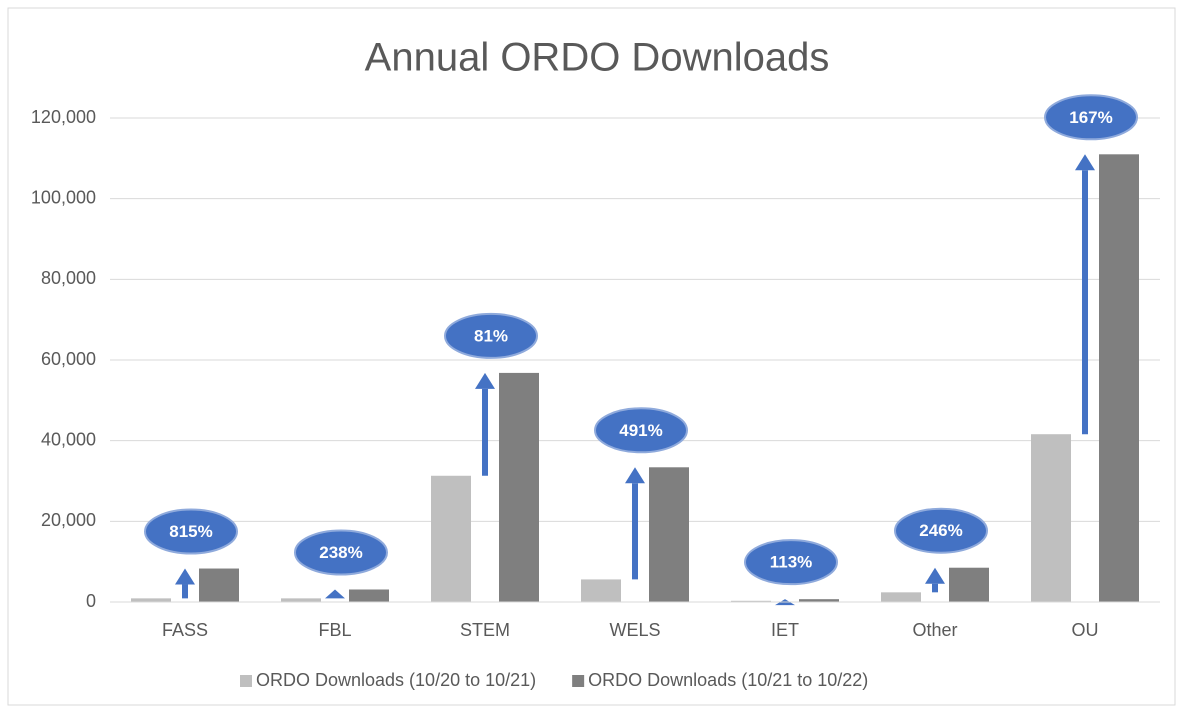 This screenshot has width=1184, height=714. Describe the element at coordinates (68, 359) in the screenshot. I see `y-tick-label: 60,000` at that location.